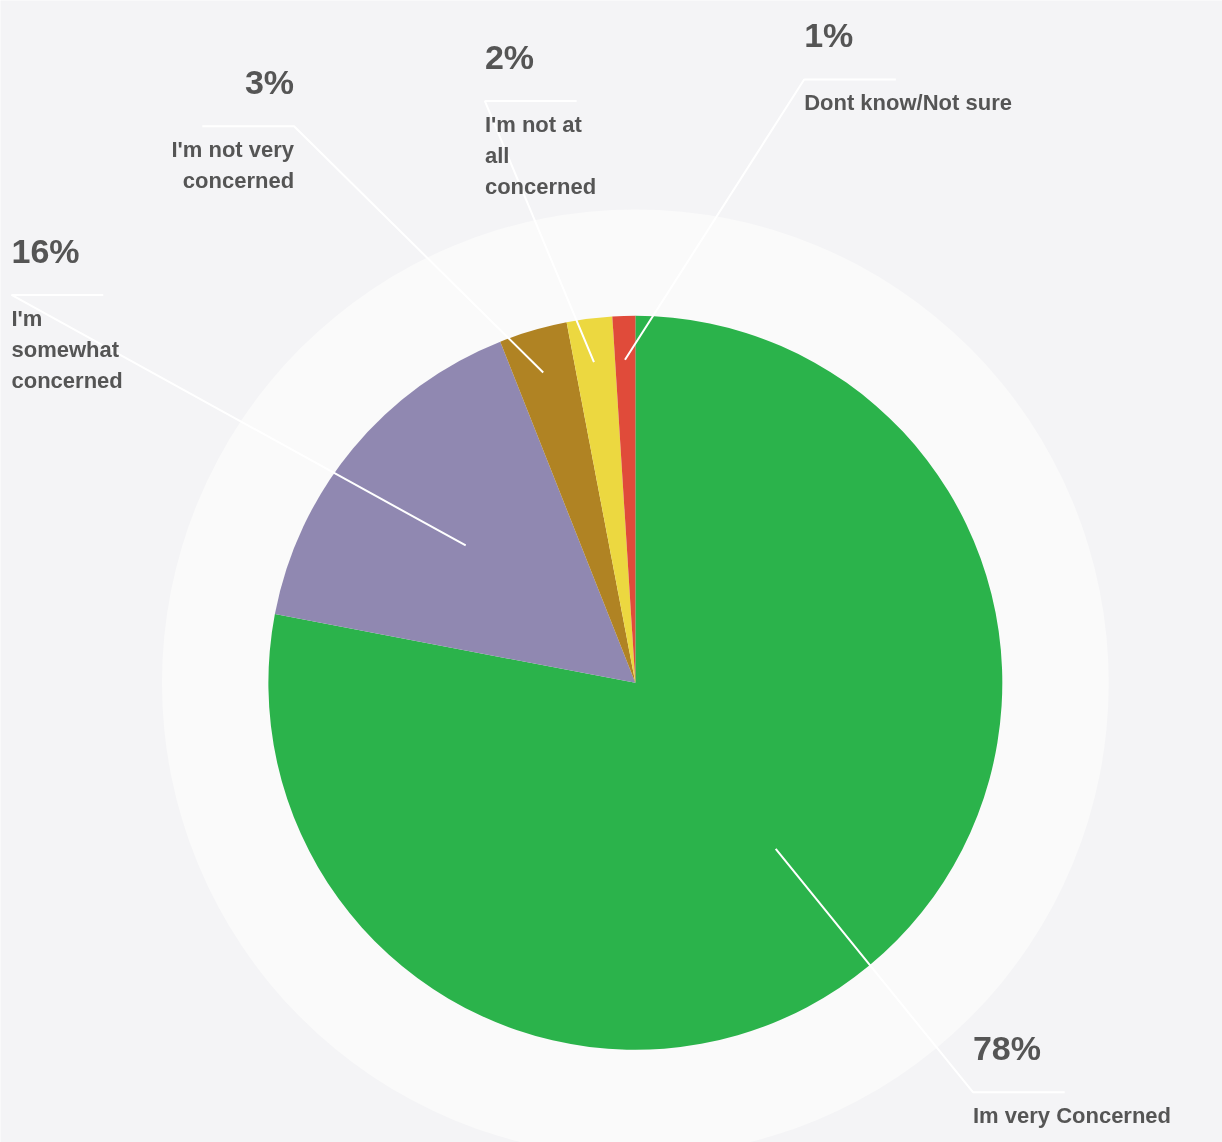  Describe the element at coordinates (540, 155) in the screenshot. I see `slice-label: I'm not at all concerned` at that location.